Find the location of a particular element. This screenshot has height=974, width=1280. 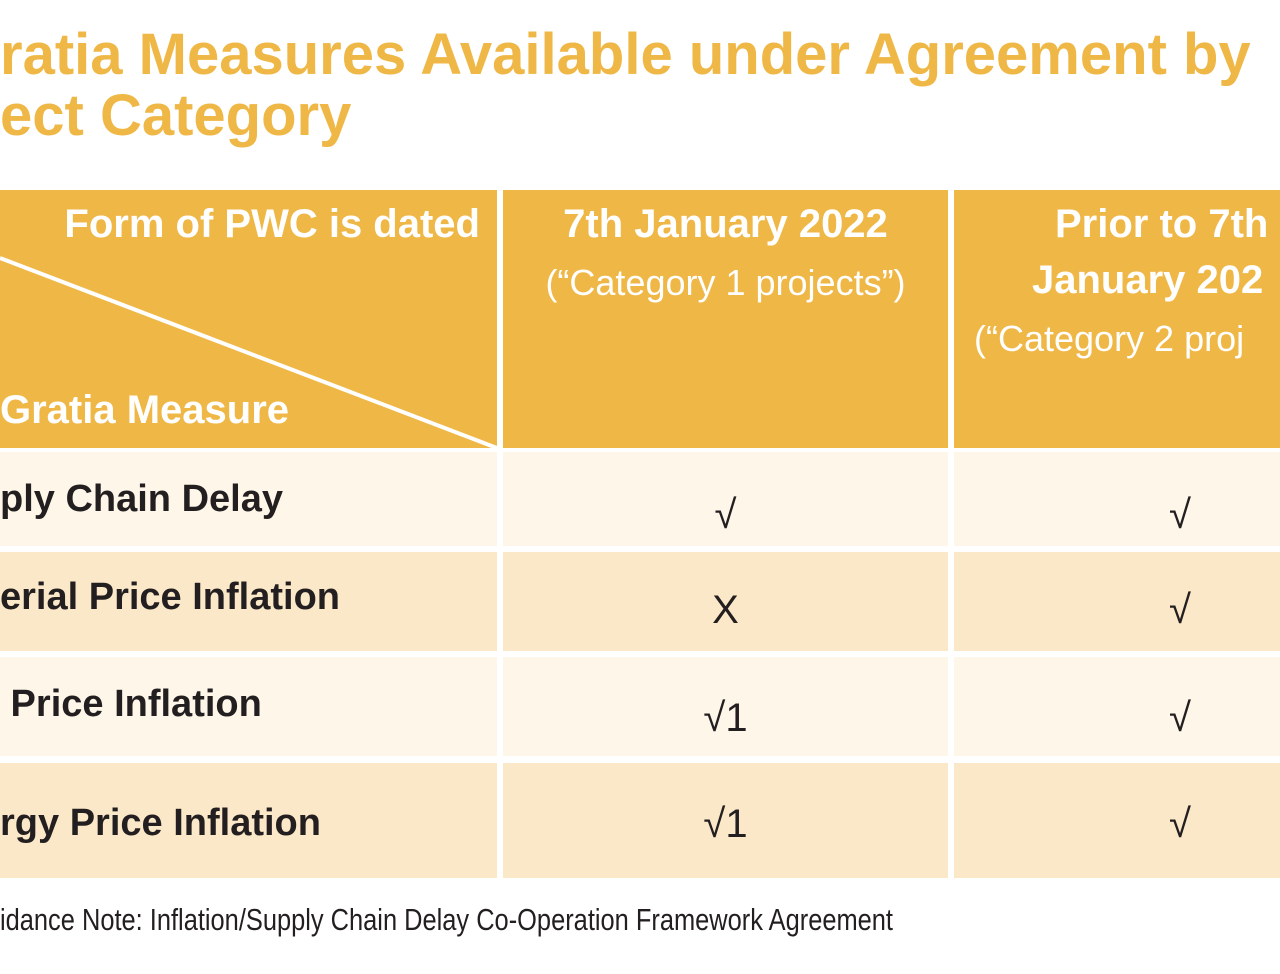

header-text: Prior to 7th is located at coordinates (1162, 224).